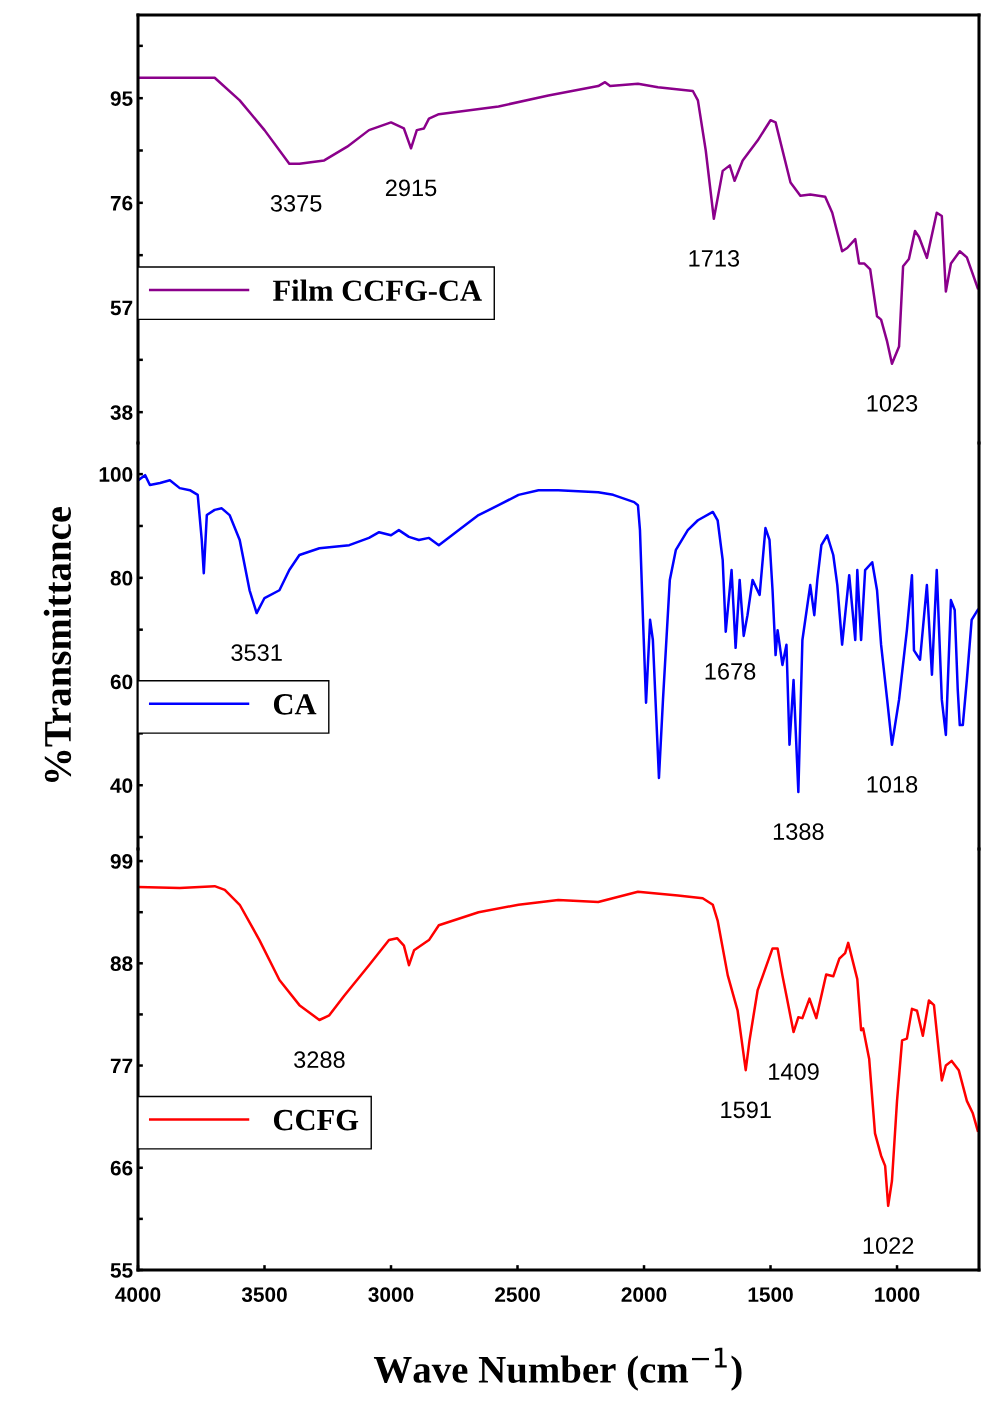 Image resolution: width=981 pixels, height=1414 pixels. What do you see at coordinates (121, 785) in the screenshot?
I see `y-tick-label: 40` at bounding box center [121, 785].